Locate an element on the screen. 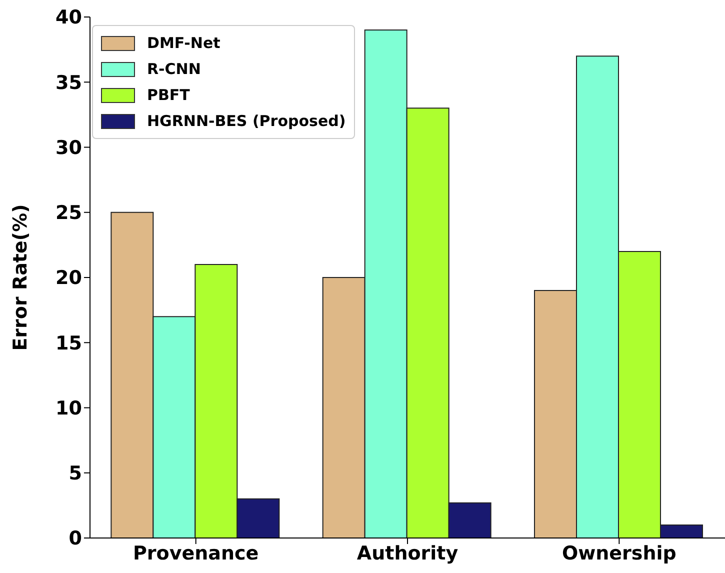  y-tick-label: 0 is located at coordinates (75, 539).